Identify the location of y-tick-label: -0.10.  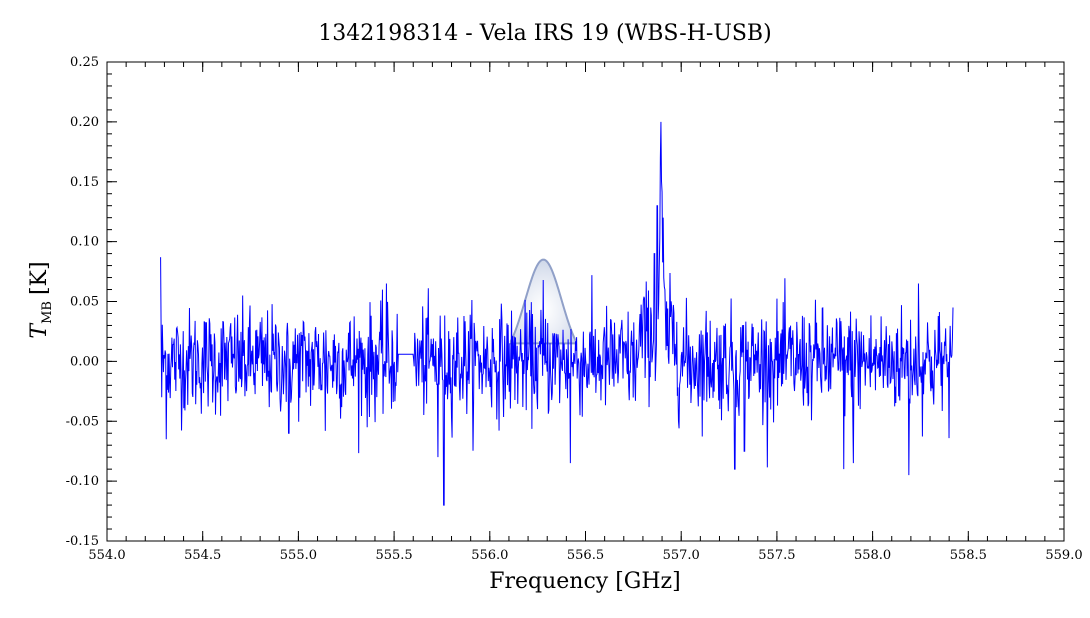
(82, 481).